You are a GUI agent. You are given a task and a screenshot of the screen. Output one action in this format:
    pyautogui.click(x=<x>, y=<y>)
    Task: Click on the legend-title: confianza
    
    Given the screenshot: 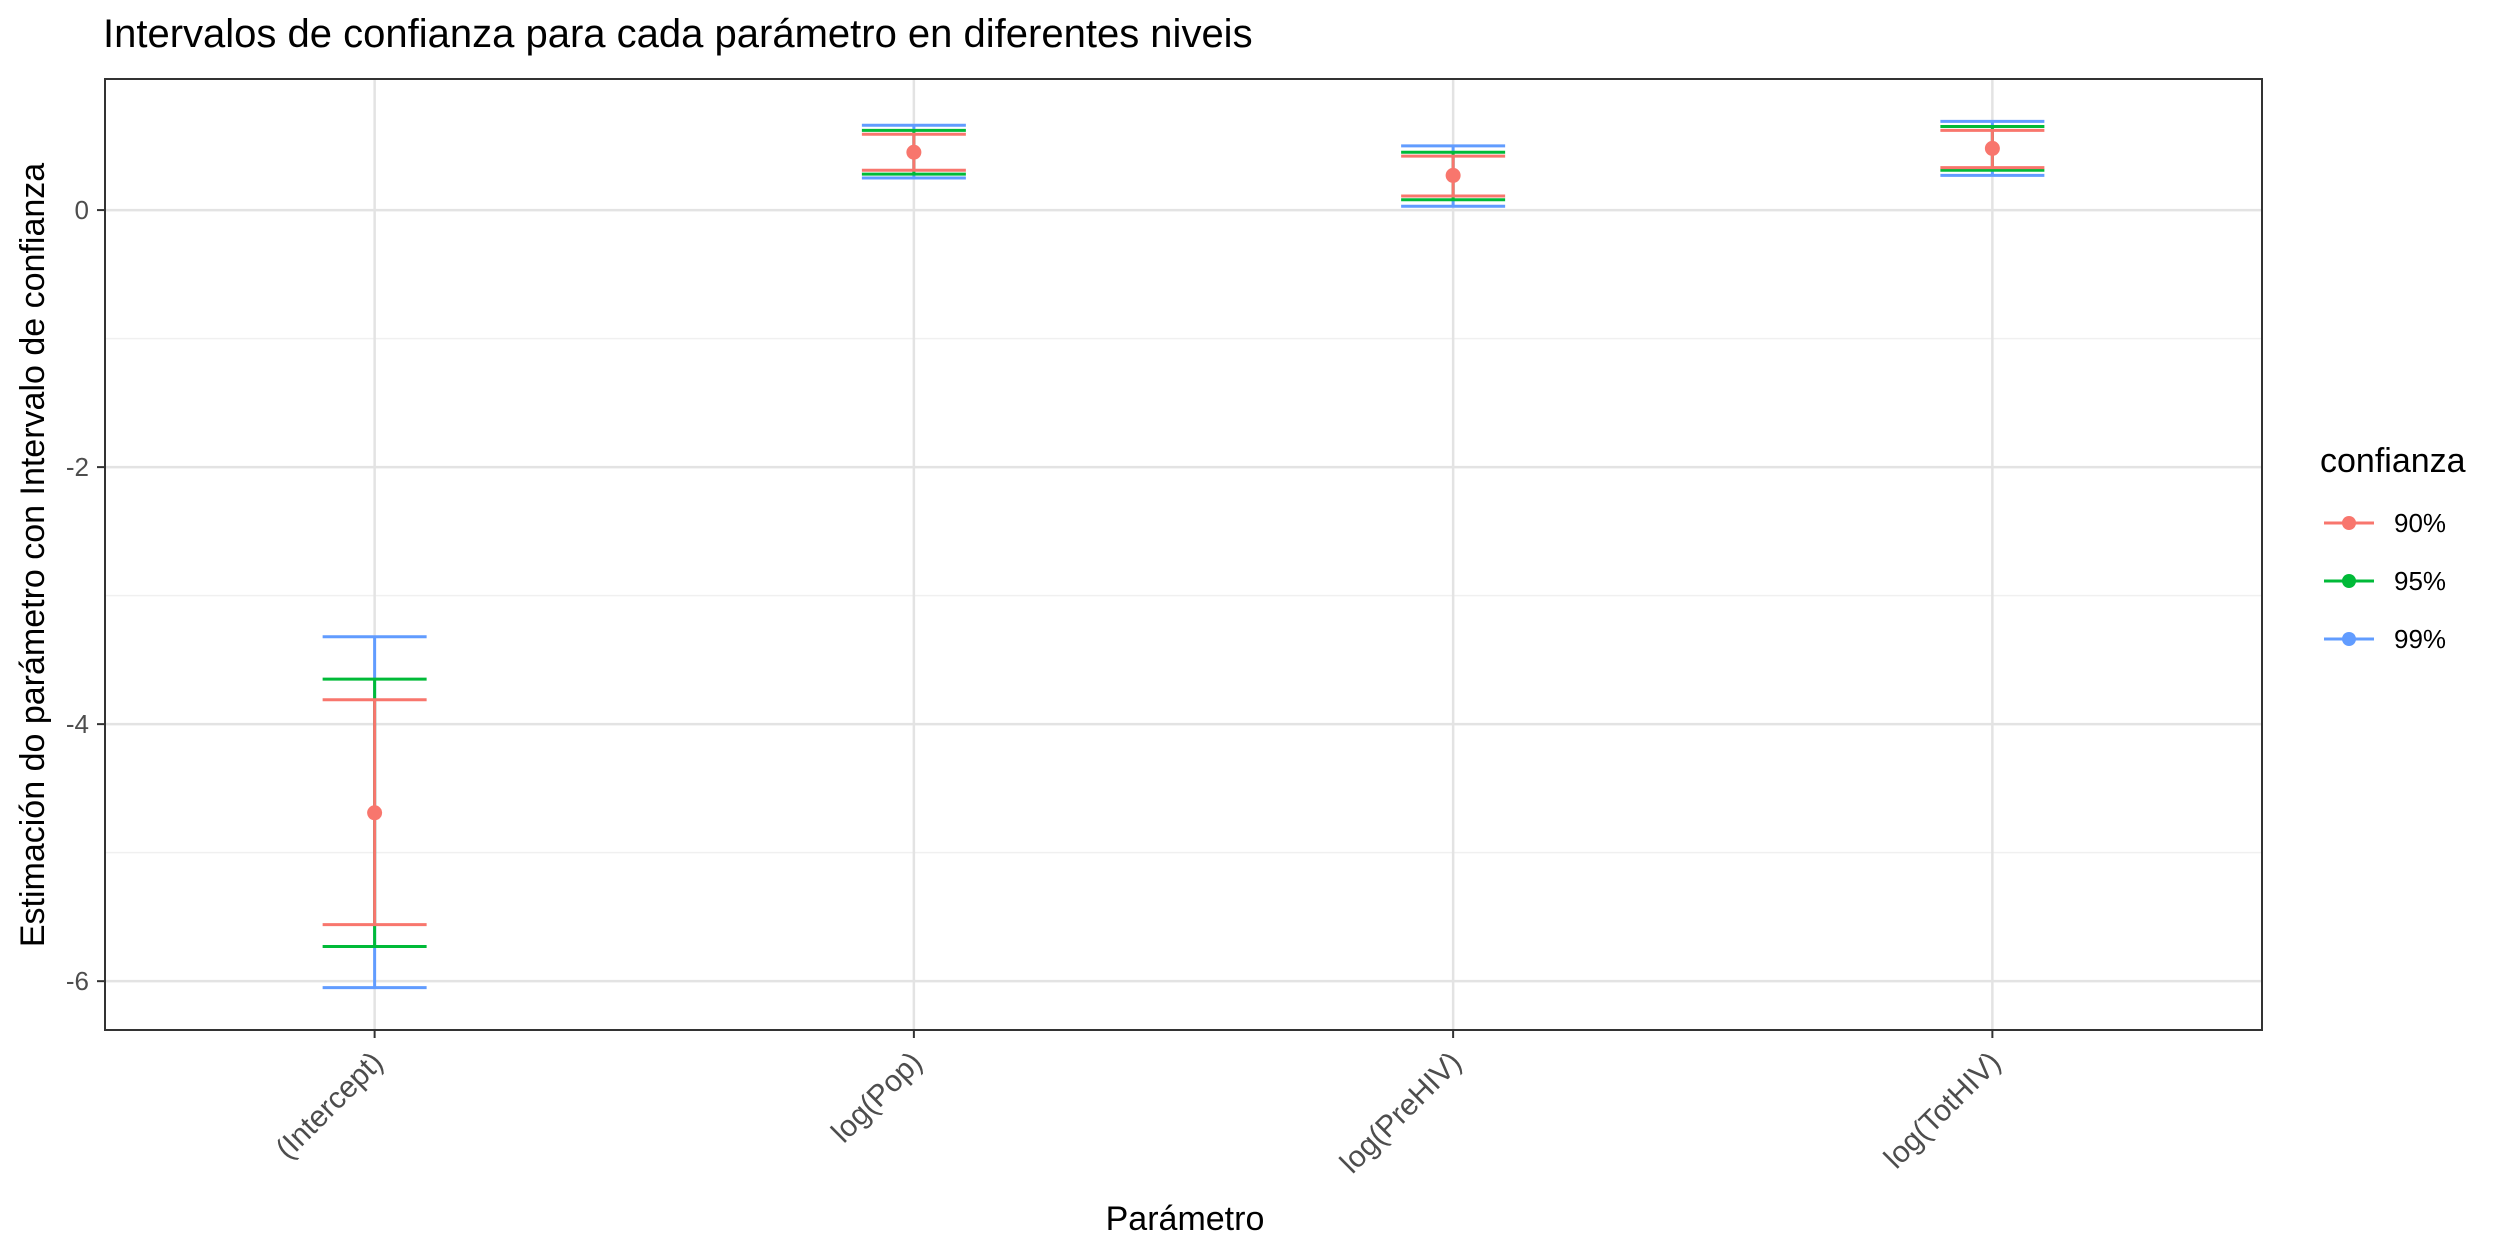 What is the action you would take?
    pyautogui.click(x=2393, y=461)
    